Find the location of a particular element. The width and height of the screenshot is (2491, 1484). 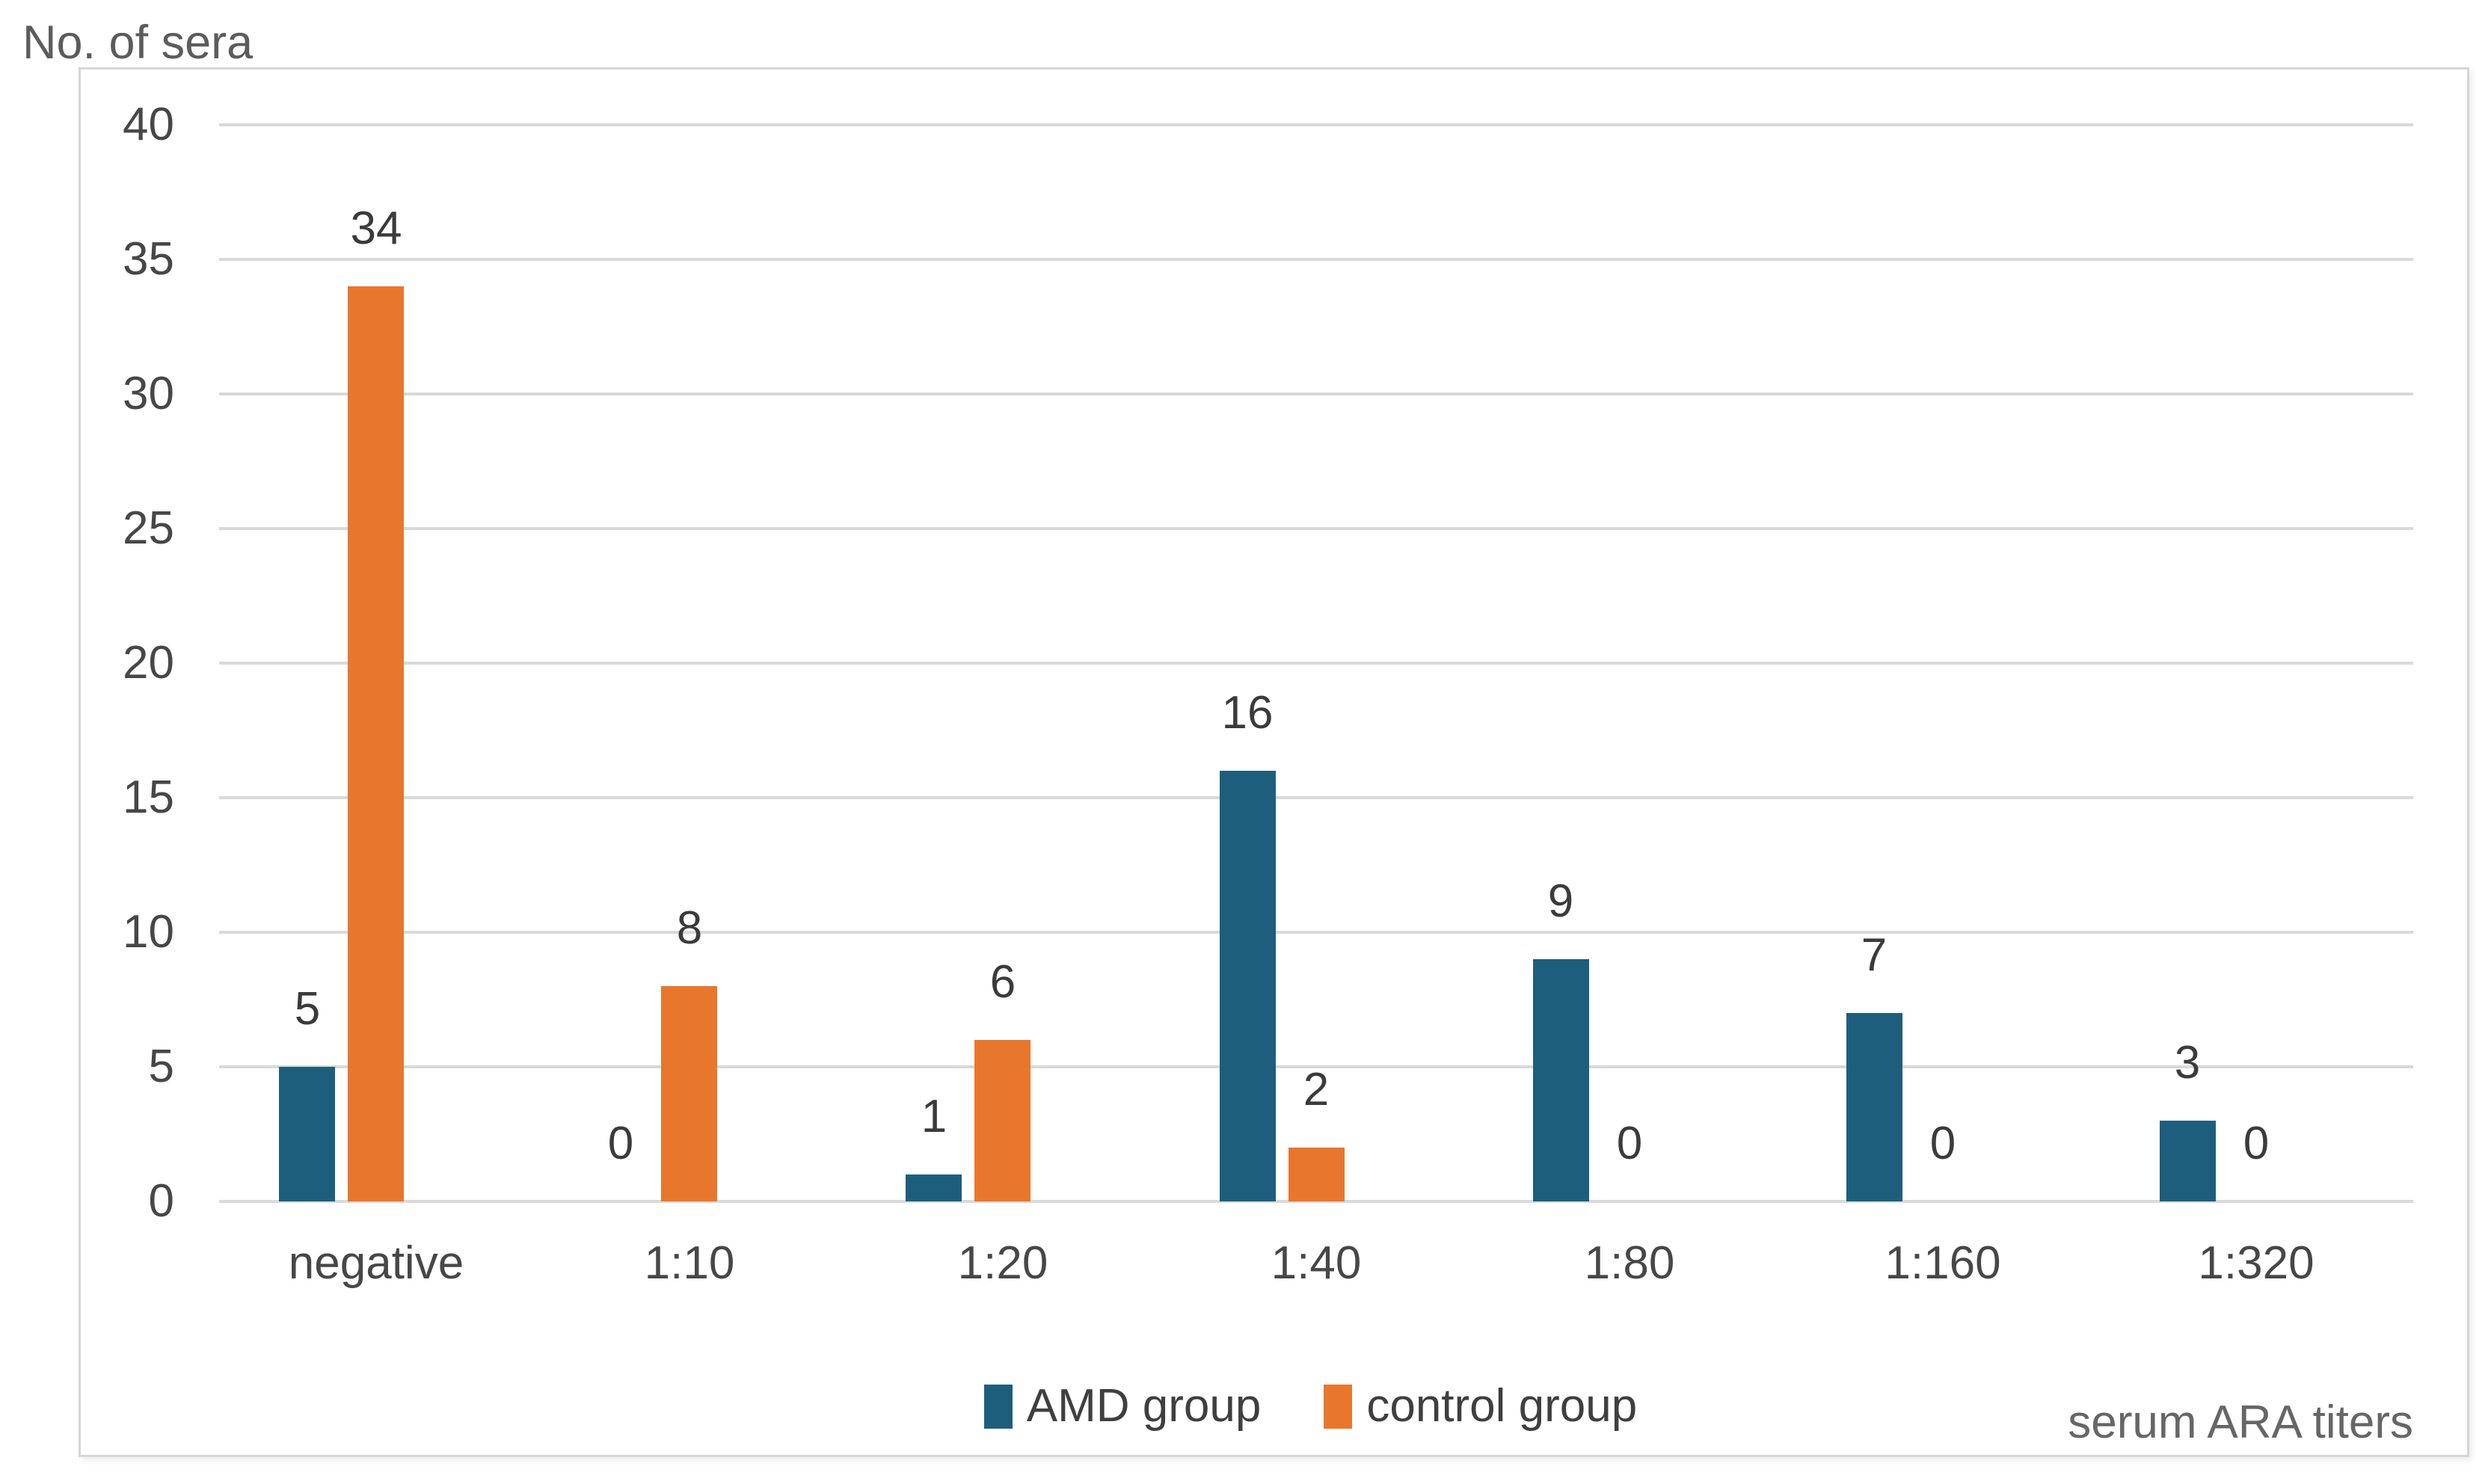

data-label-control-negative: 34 is located at coordinates (376, 228).